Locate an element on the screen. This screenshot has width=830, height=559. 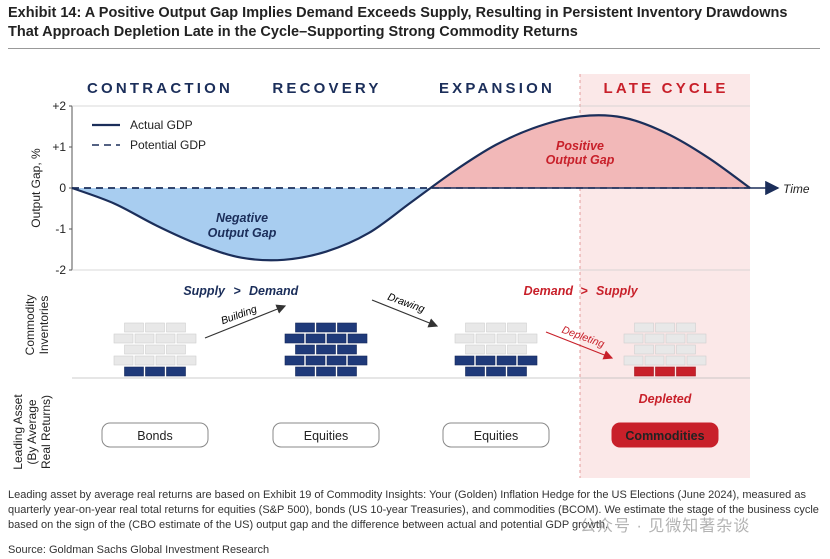
positive-gap-fill is located at coordinates (590, 151).